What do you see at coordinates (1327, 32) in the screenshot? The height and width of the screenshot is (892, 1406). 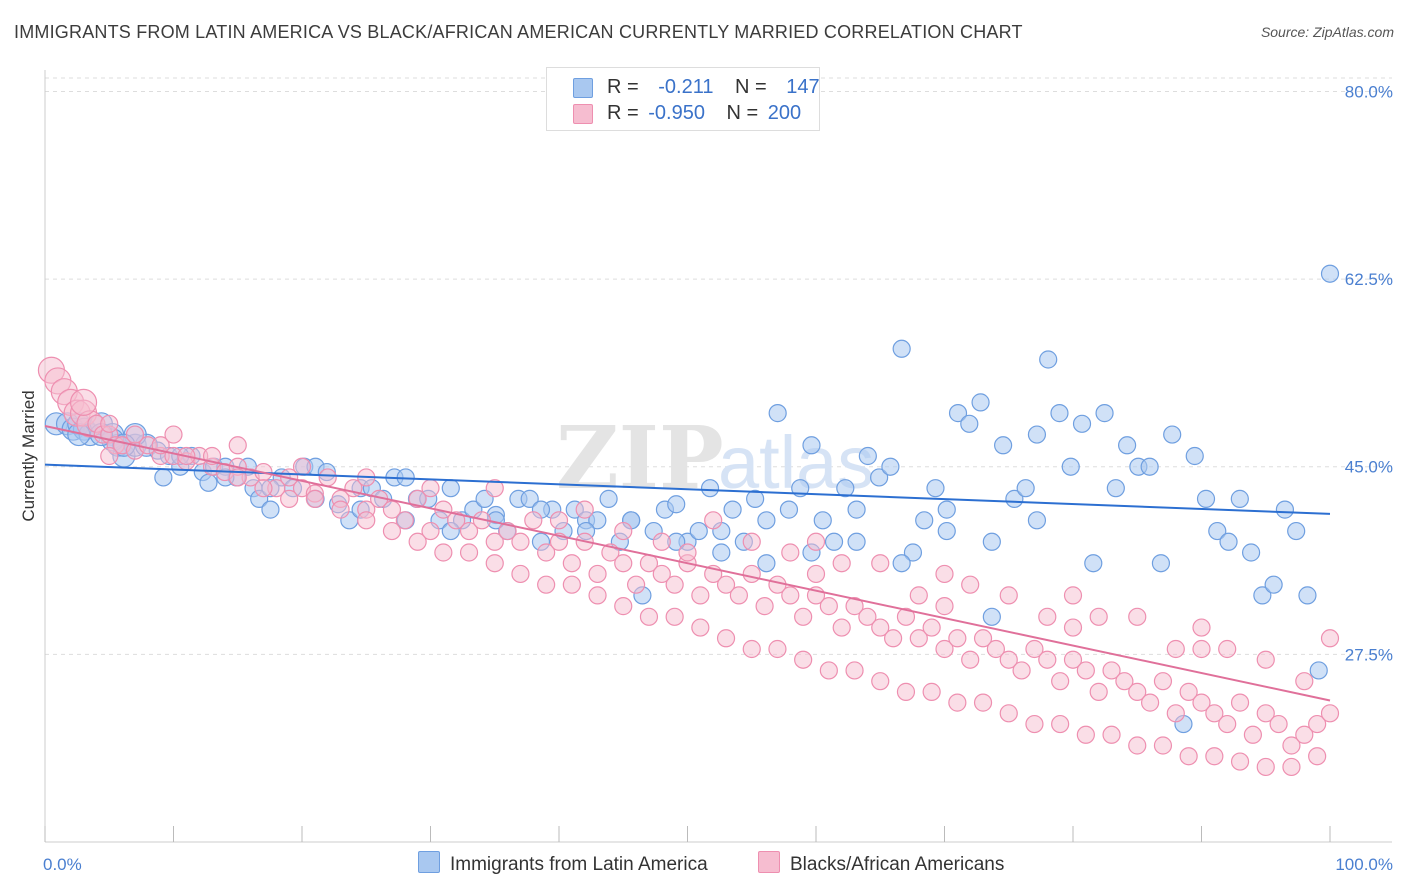 I see `chart-source: Source: ZipAtlas.com` at bounding box center [1327, 32].